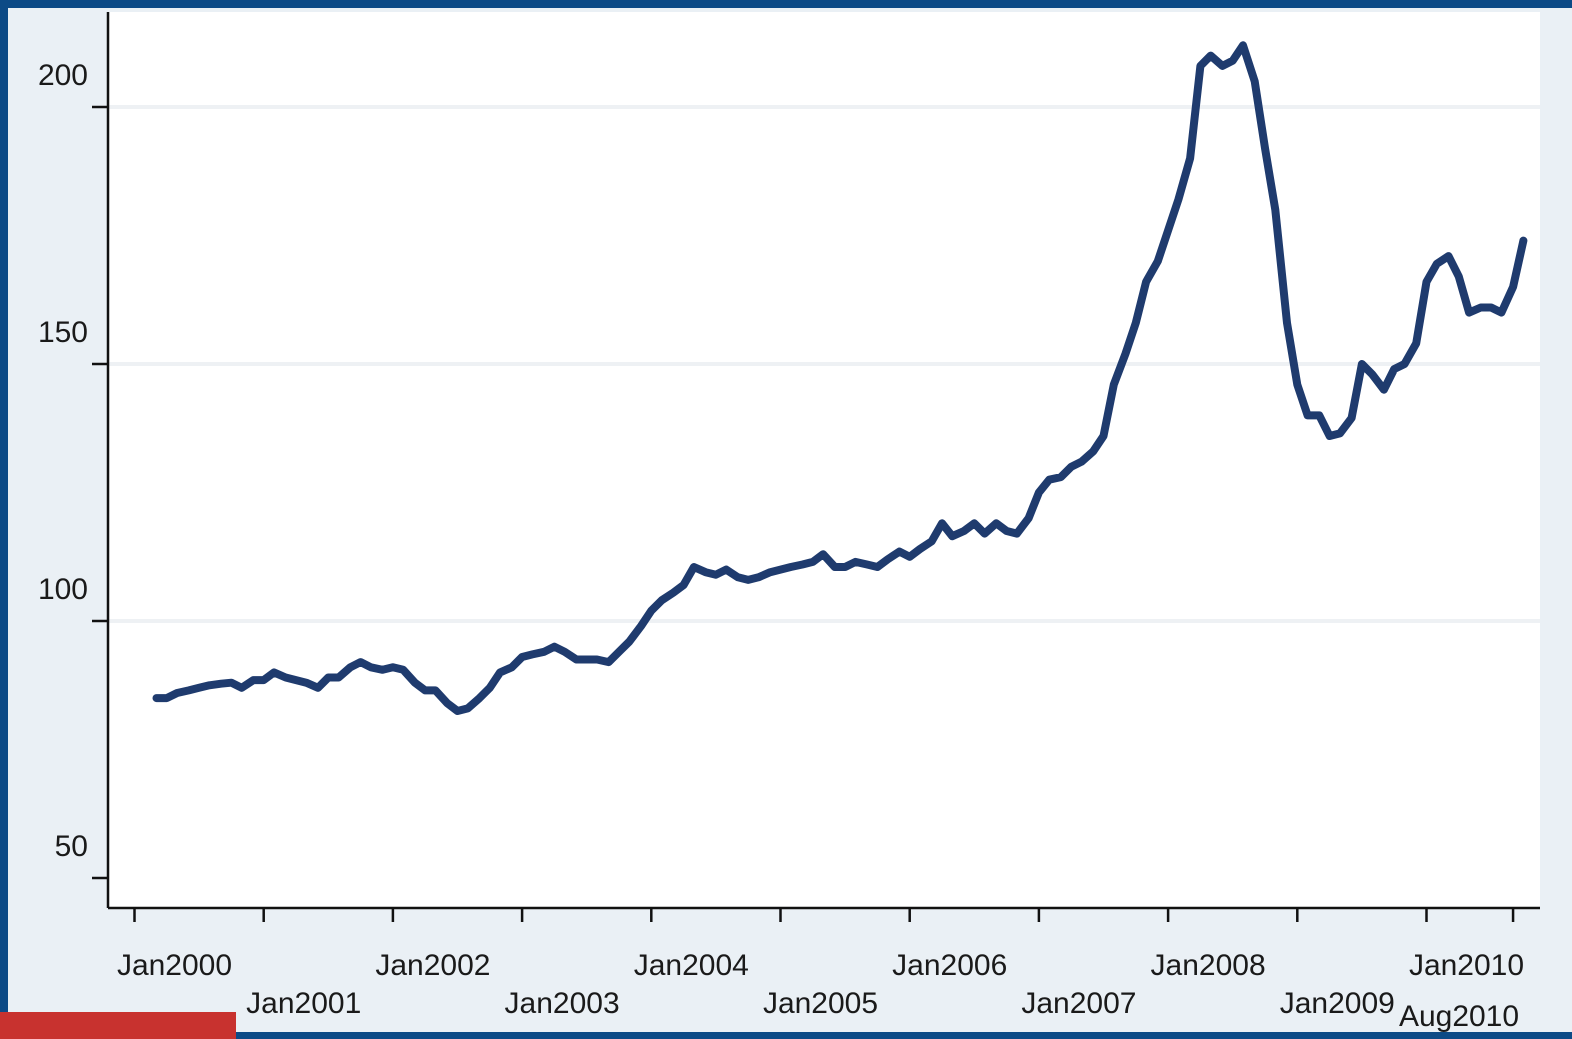 This screenshot has width=1572, height=1039. I want to click on x-tick-label: Aug2010, so click(1459, 1016).